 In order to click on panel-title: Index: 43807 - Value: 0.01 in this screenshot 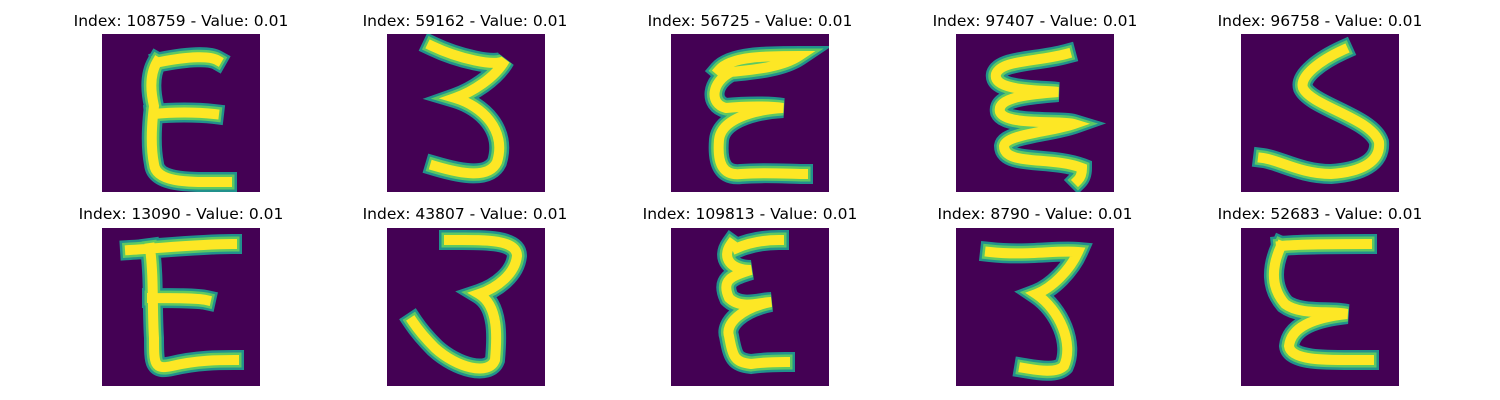, I will do `click(465, 214)`.